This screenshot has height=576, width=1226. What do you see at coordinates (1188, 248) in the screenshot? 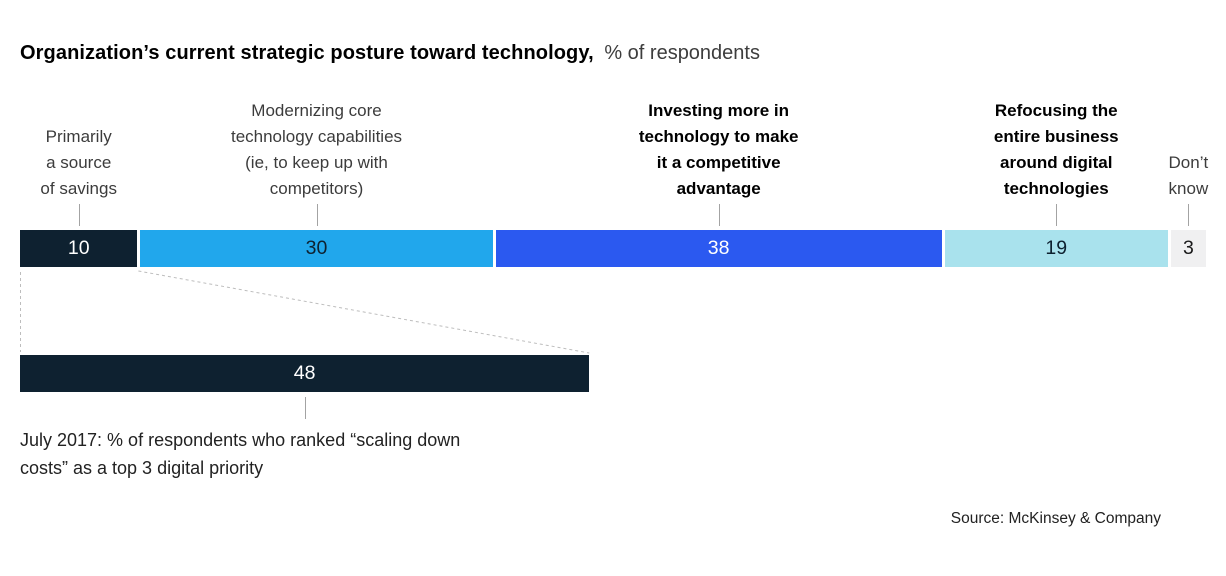
I see `bar-segment: 3` at bounding box center [1188, 248].